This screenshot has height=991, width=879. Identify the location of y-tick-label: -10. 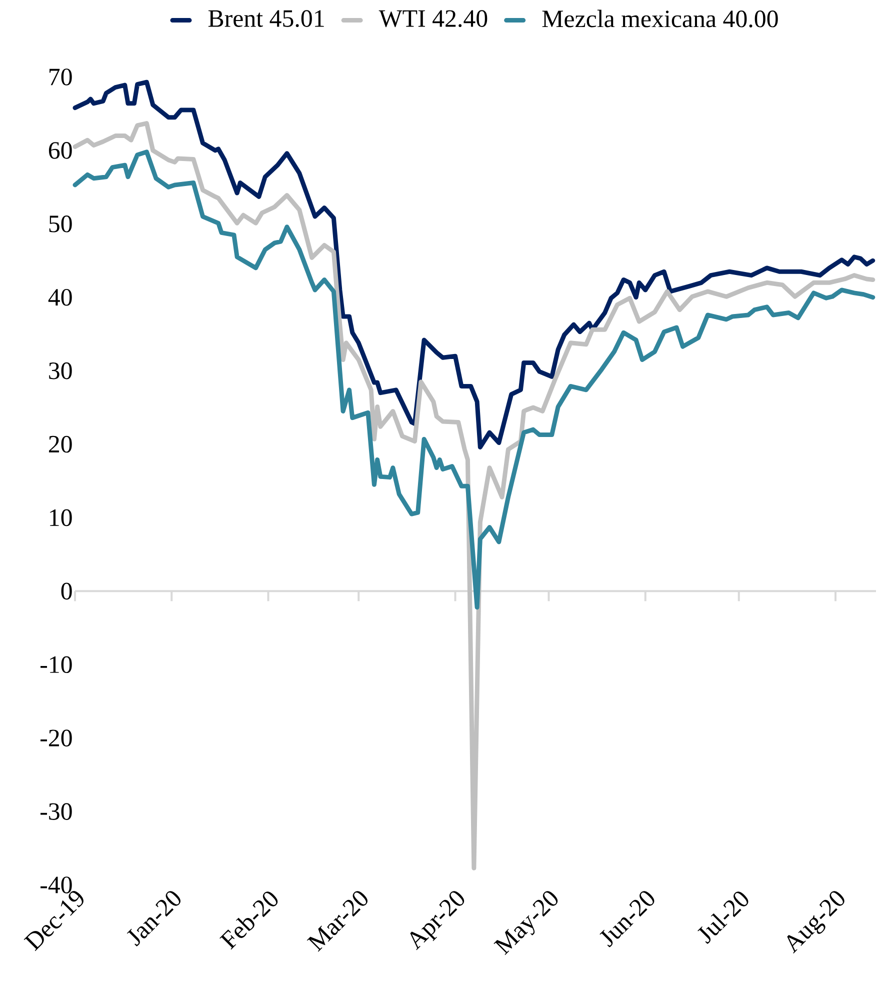
(56, 665).